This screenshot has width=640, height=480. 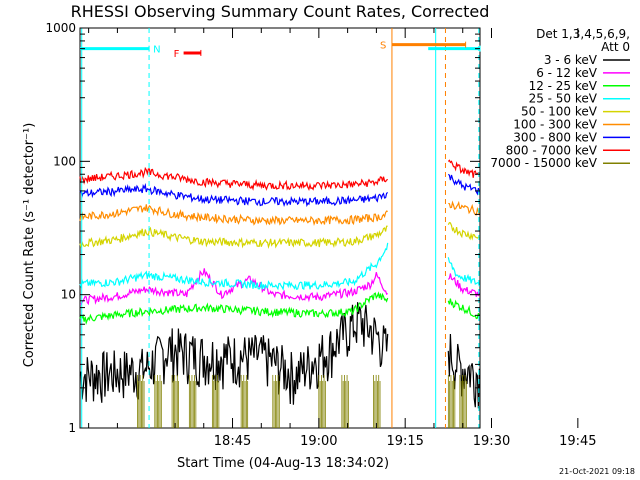 What do you see at coordinates (615, 47) in the screenshot?
I see `legend-header-2: Att 0` at bounding box center [615, 47].